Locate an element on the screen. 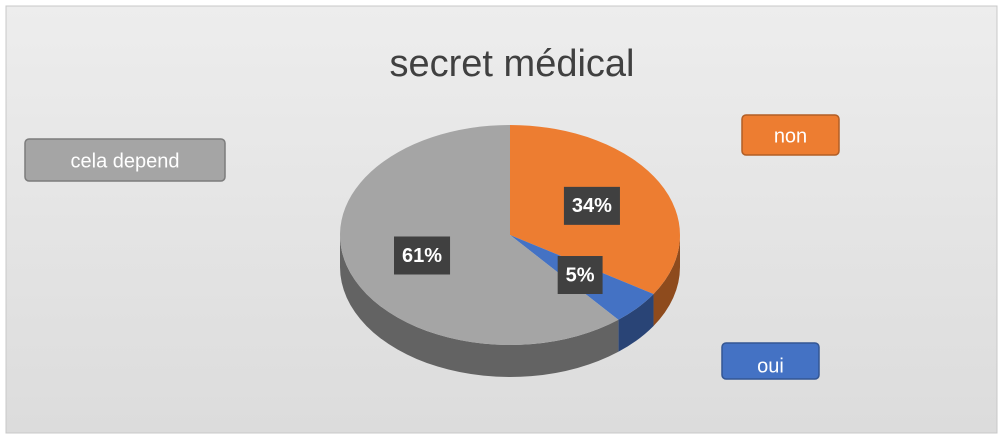 Image resolution: width=1003 pixels, height=444 pixels. category-label: non is located at coordinates (790, 136).